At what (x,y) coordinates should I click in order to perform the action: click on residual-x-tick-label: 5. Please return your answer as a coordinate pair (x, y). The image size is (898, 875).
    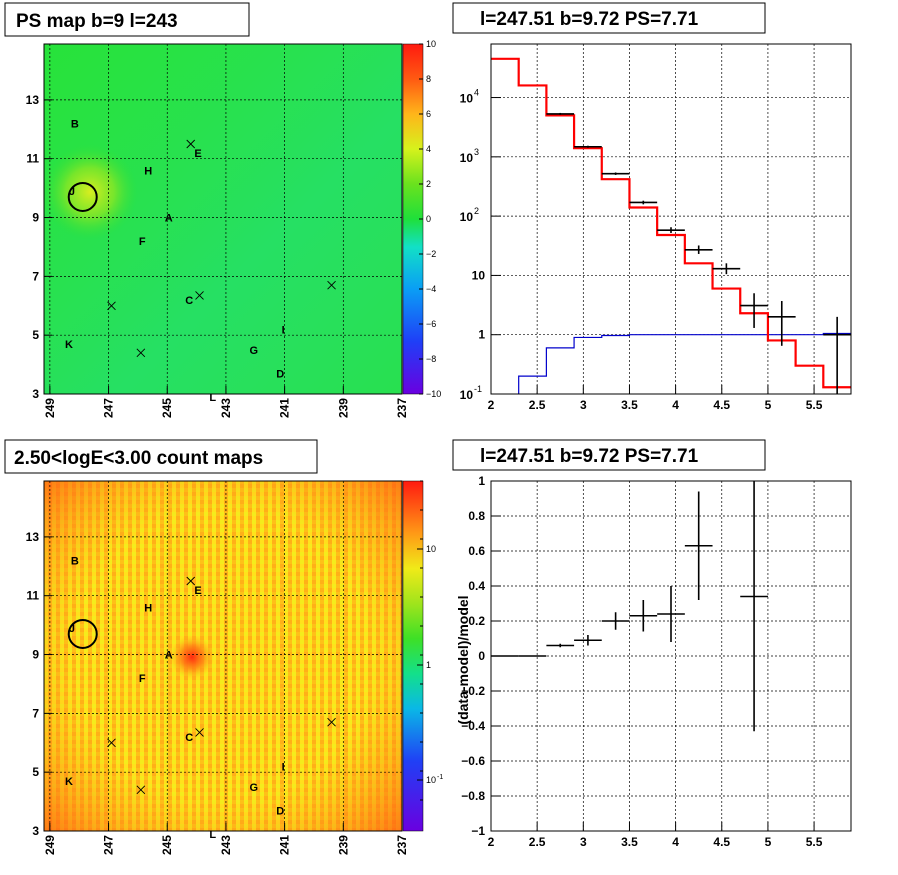
    Looking at the image, I should click on (768, 842).